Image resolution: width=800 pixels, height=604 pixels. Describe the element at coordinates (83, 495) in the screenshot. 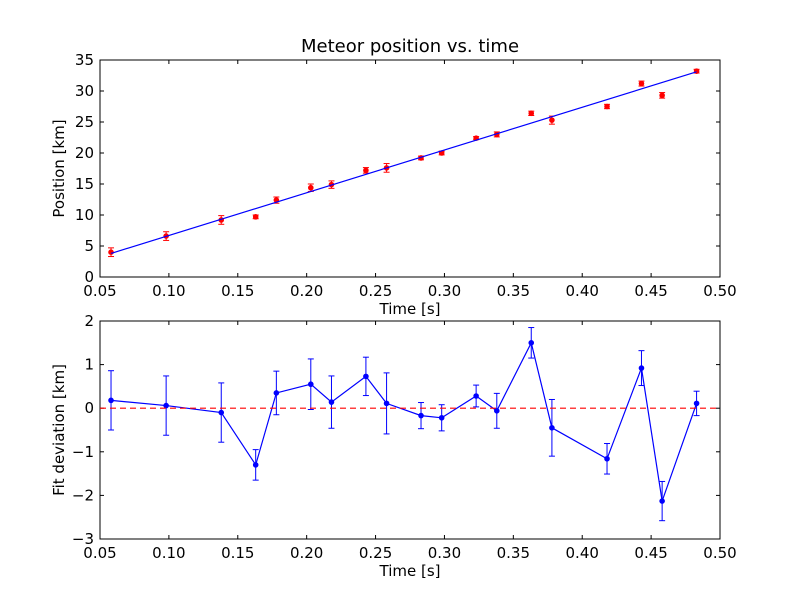

I see `y-tick-label: −2` at that location.